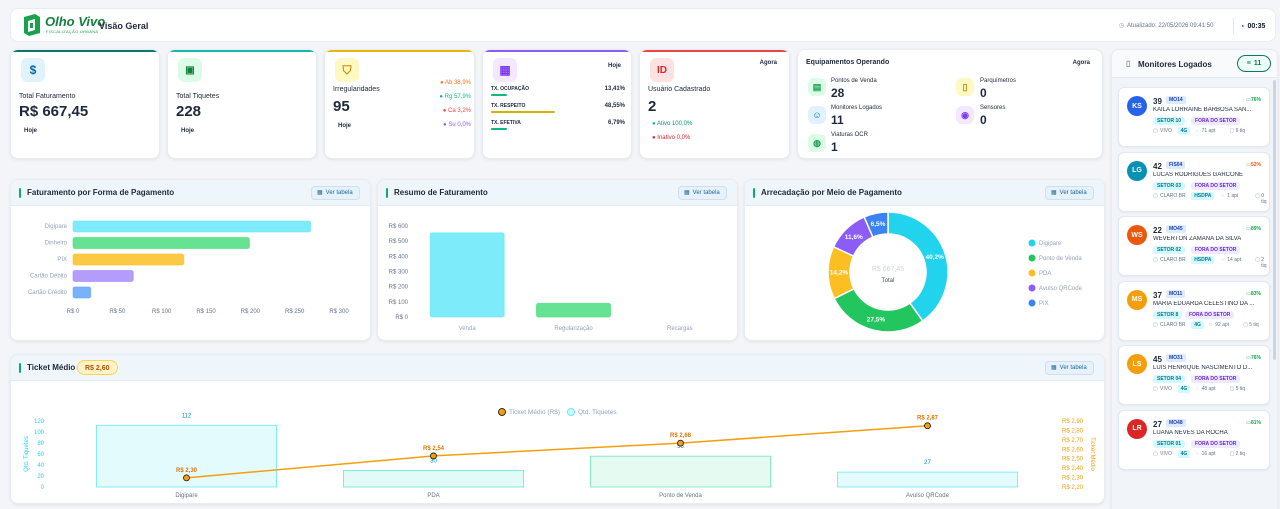  Describe the element at coordinates (1176, 164) in the screenshot. I see `monitor-code: FIS04` at that location.